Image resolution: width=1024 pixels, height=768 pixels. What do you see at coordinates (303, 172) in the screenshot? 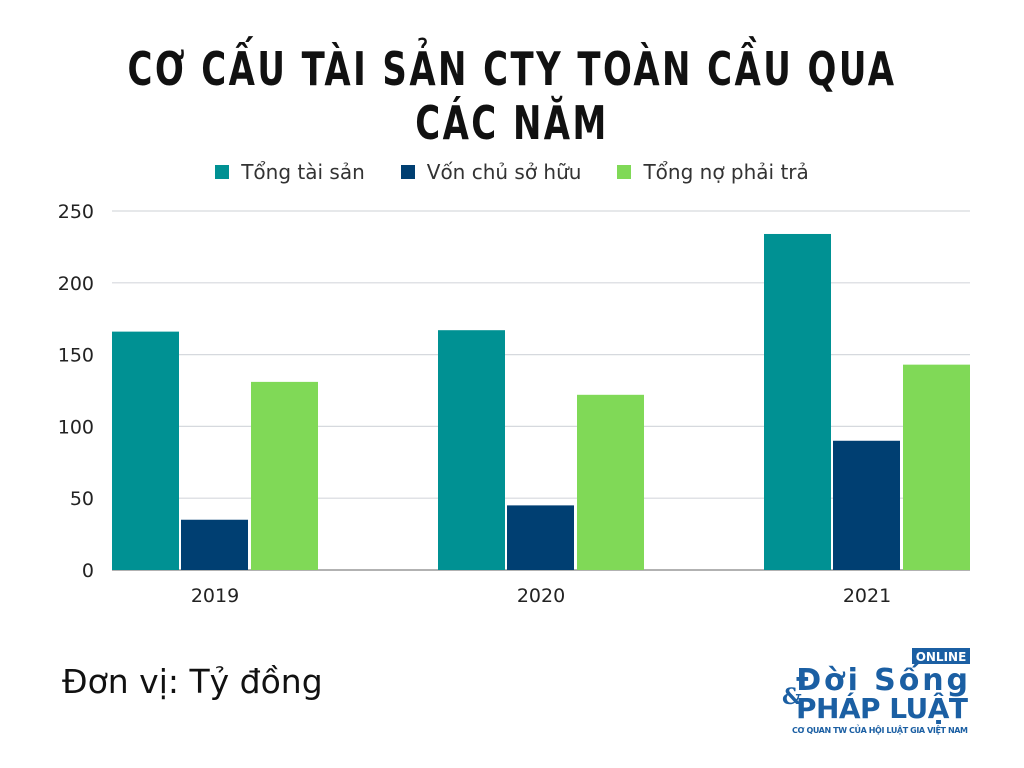
I see `legend-label: Tổng tài sản` at bounding box center [303, 172].